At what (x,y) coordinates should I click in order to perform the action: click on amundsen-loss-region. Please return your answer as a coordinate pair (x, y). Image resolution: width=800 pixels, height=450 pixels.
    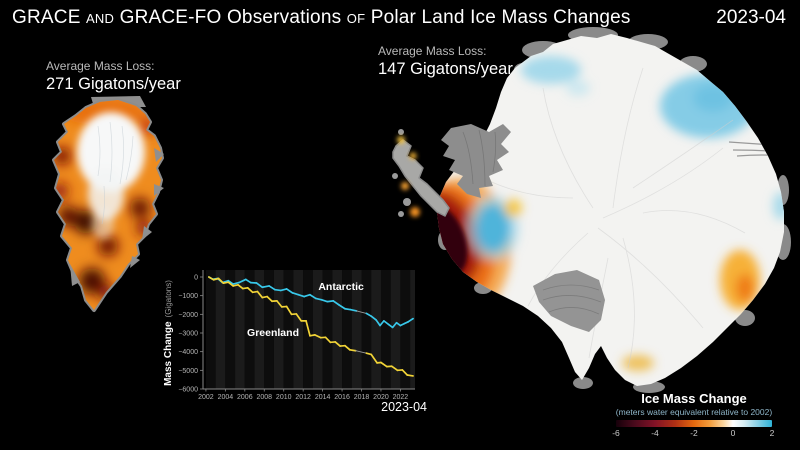
    Looking at the image, I should click on (452, 240).